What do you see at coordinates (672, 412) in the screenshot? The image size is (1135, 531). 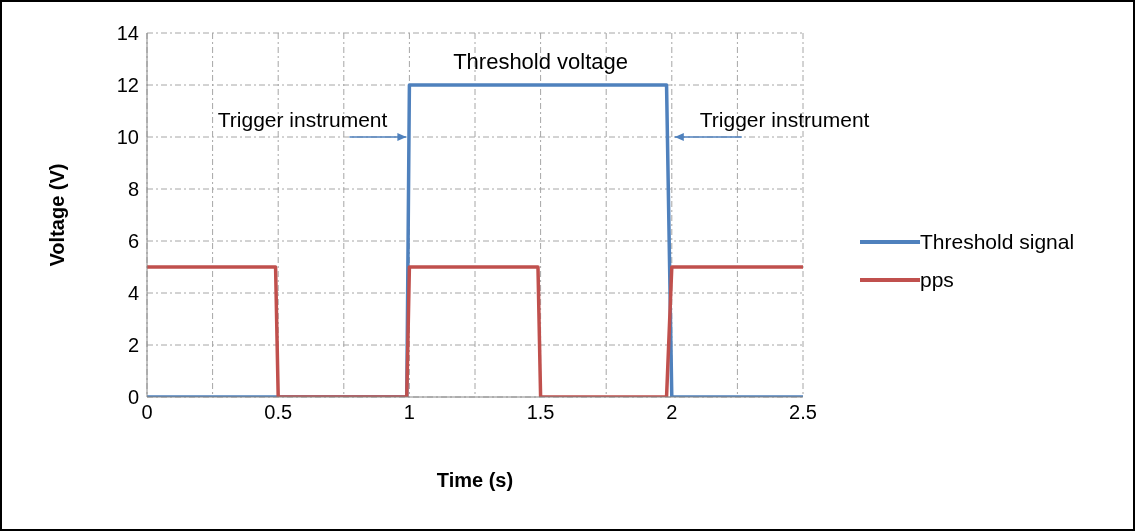 I see `x-tick-label: 2` at bounding box center [672, 412].